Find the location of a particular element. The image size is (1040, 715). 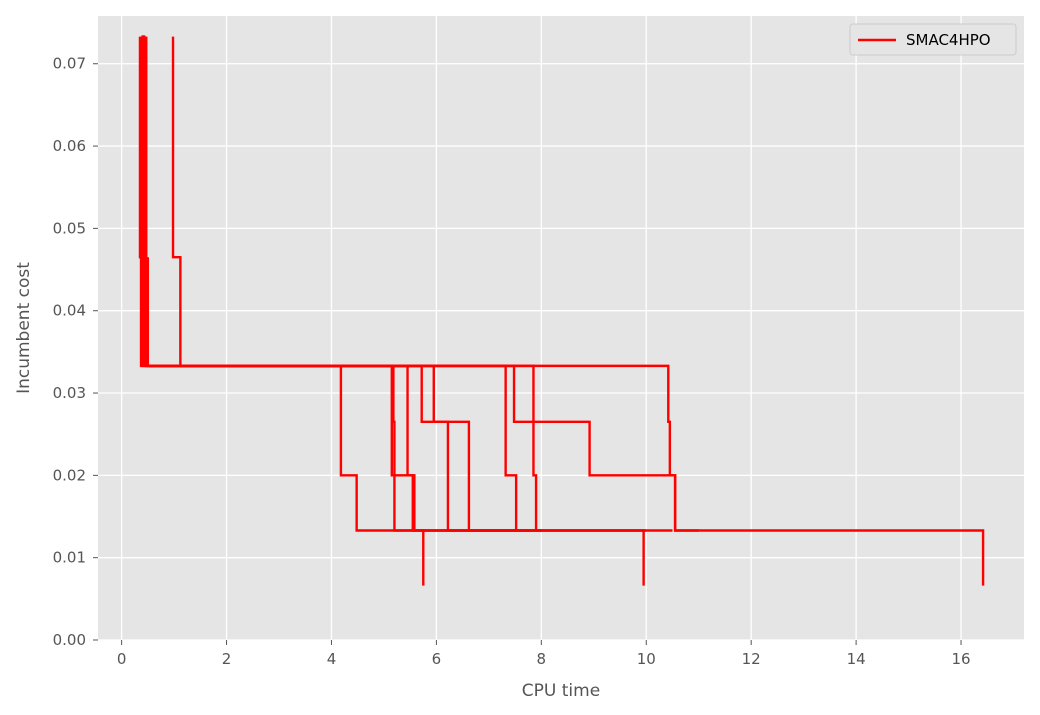

y-tick-label: 0.06 is located at coordinates (69, 146).